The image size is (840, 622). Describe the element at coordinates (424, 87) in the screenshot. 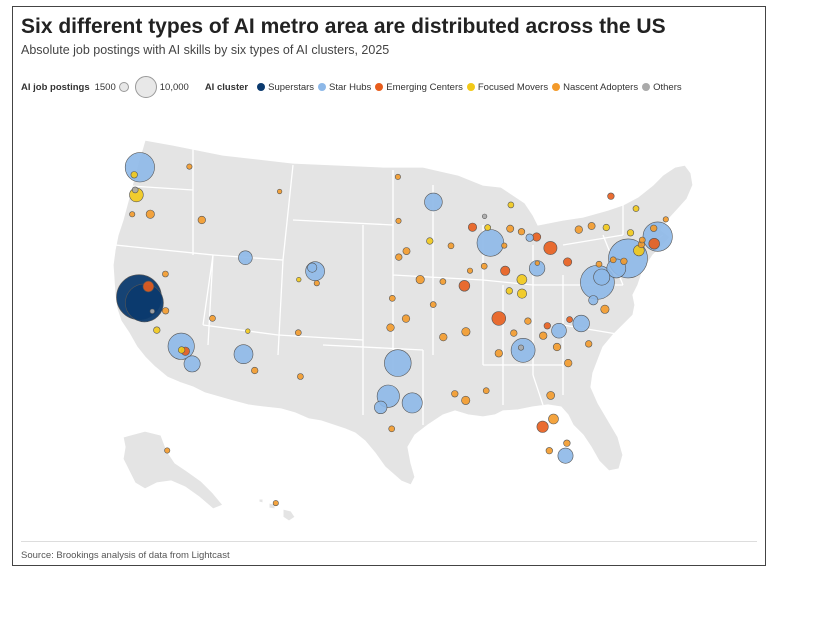

I see `legend-label-emerging-centers: Emerging Centers` at that location.